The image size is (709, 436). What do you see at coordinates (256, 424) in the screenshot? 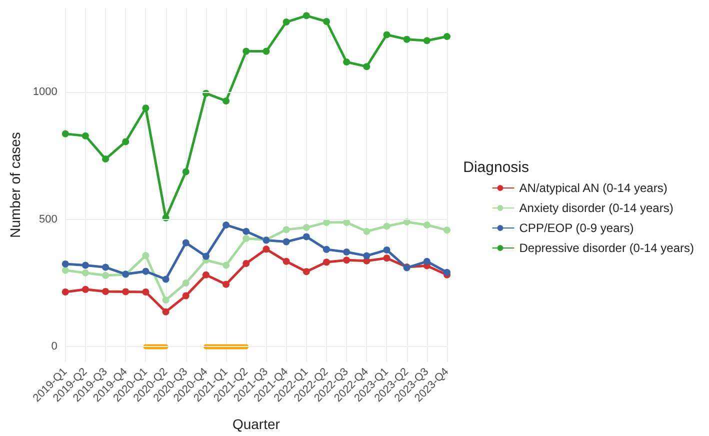
I see `x-axis-title: Quarter` at bounding box center [256, 424].